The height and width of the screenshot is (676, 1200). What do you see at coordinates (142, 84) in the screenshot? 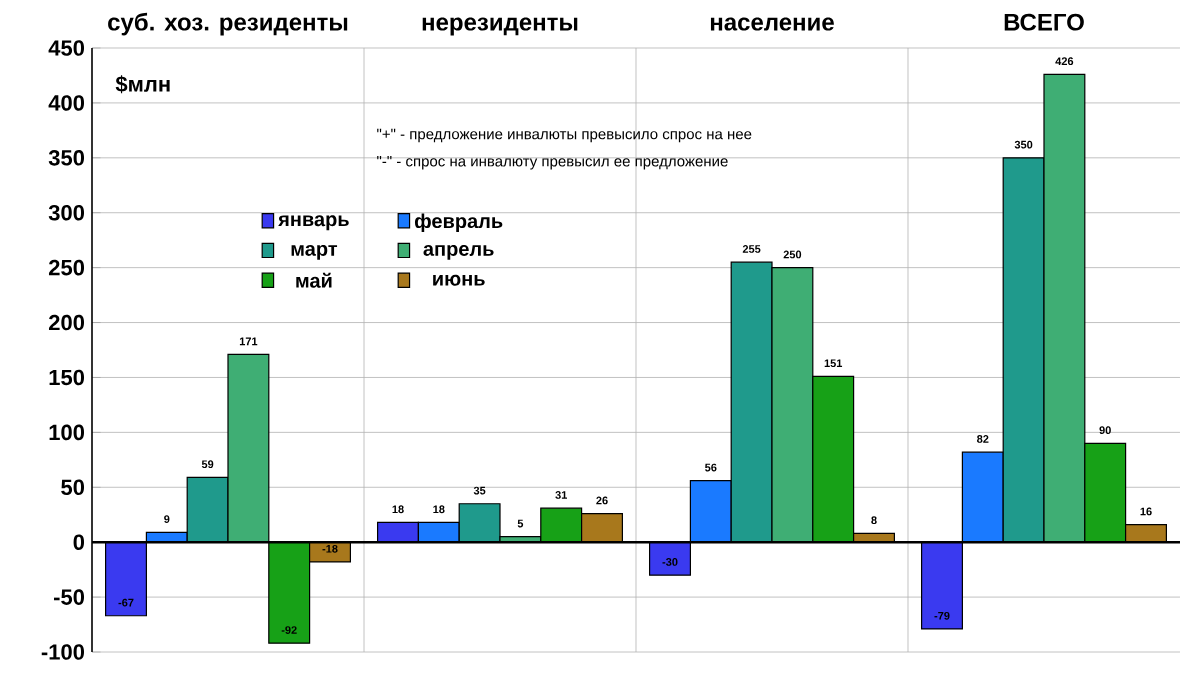
I see `annotation: $млн` at bounding box center [142, 84].